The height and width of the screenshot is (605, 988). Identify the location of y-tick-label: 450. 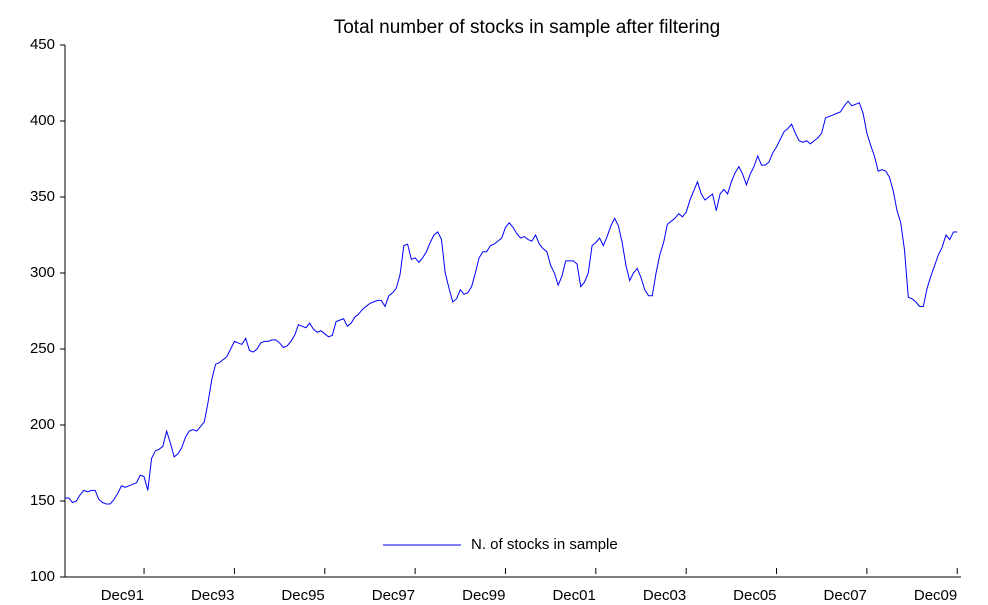
(42, 44).